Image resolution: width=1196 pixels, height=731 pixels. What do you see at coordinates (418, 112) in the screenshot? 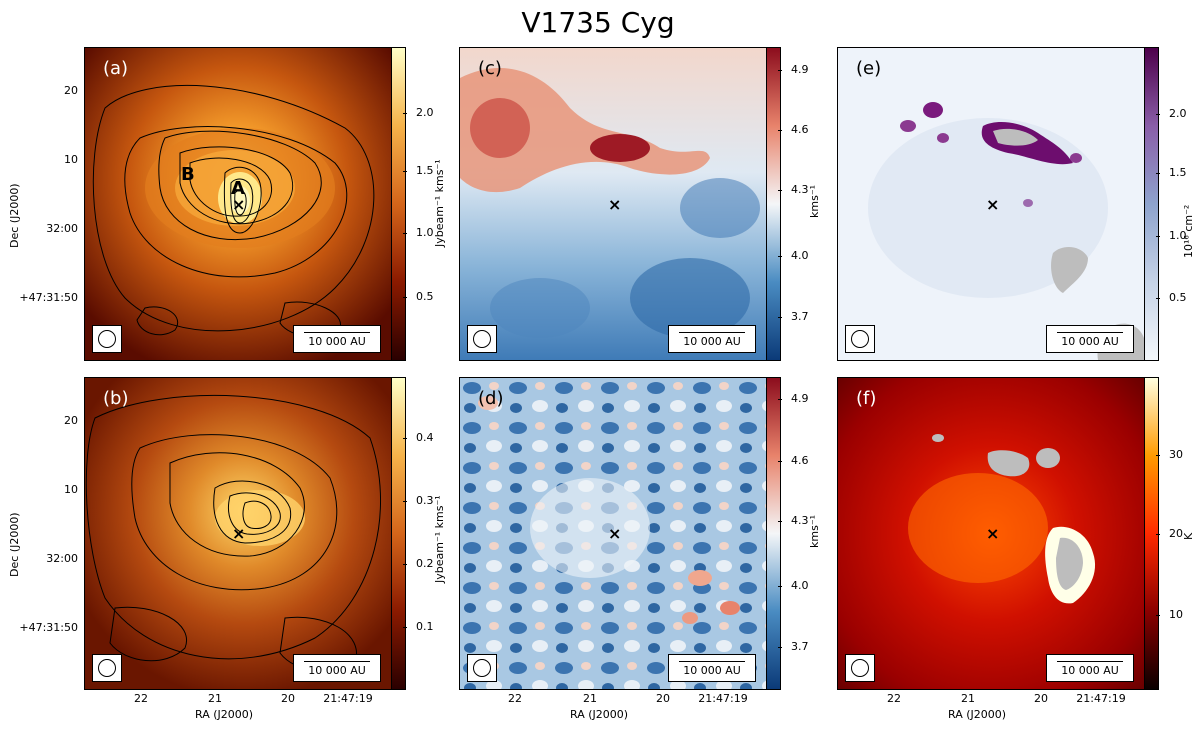
I see `cbar-a-tick: 2.0` at bounding box center [418, 112].